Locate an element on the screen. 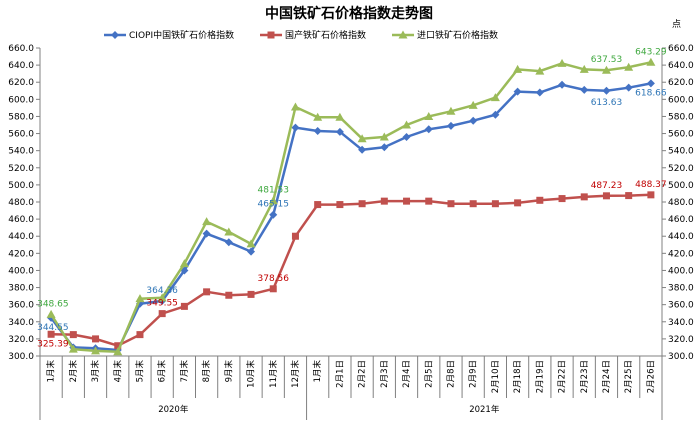 Image resolution: width=698 pixels, height=421 pixels. x-tick-label: 2月9日 is located at coordinates (474, 374).